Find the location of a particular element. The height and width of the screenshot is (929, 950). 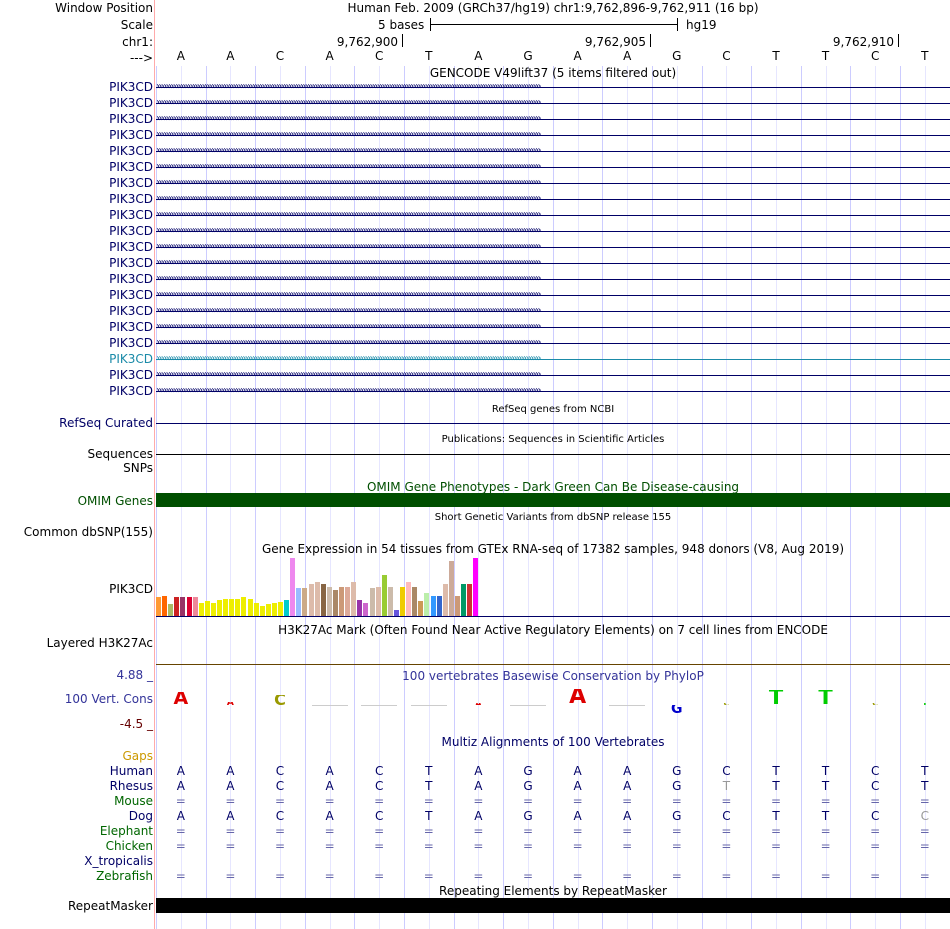

species-label-elephant: Elephant is located at coordinates (126, 831).